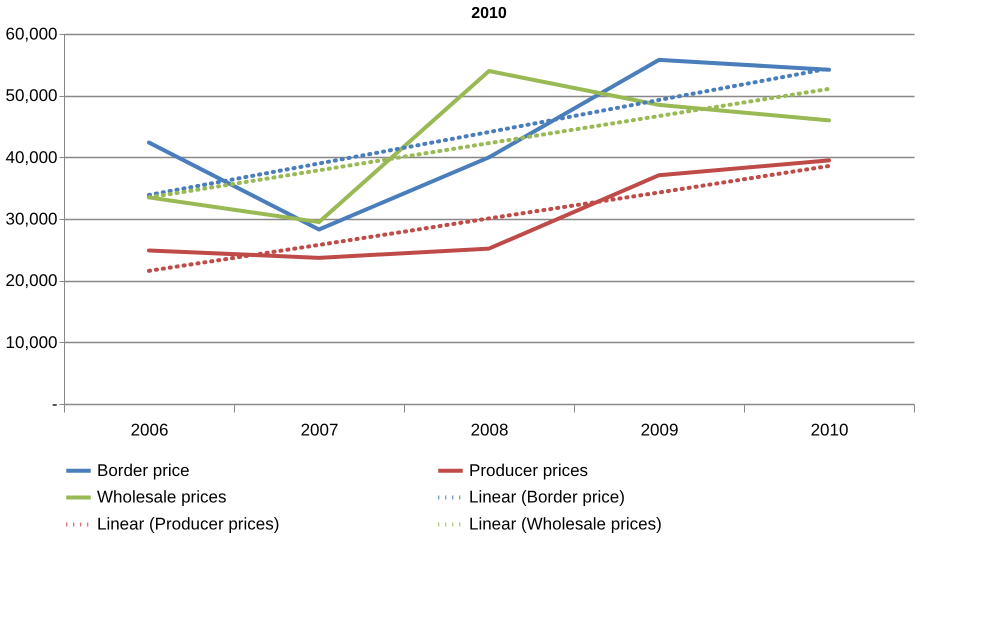  What do you see at coordinates (565, 524) in the screenshot?
I see `legend-label: Linear (Wholesale prices)` at bounding box center [565, 524].